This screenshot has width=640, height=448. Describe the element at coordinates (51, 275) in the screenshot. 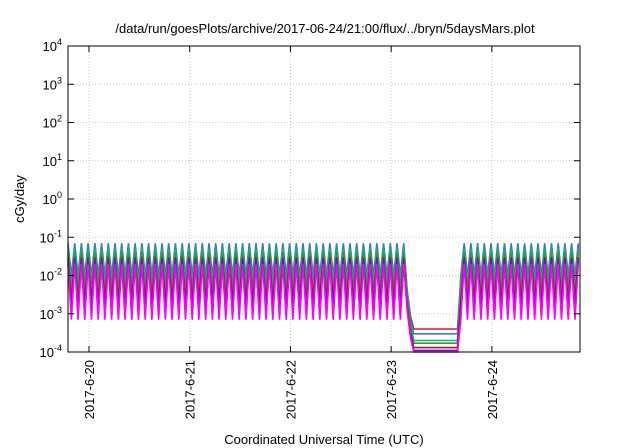

I see `y-tick-label: 10⁻²` at that location.